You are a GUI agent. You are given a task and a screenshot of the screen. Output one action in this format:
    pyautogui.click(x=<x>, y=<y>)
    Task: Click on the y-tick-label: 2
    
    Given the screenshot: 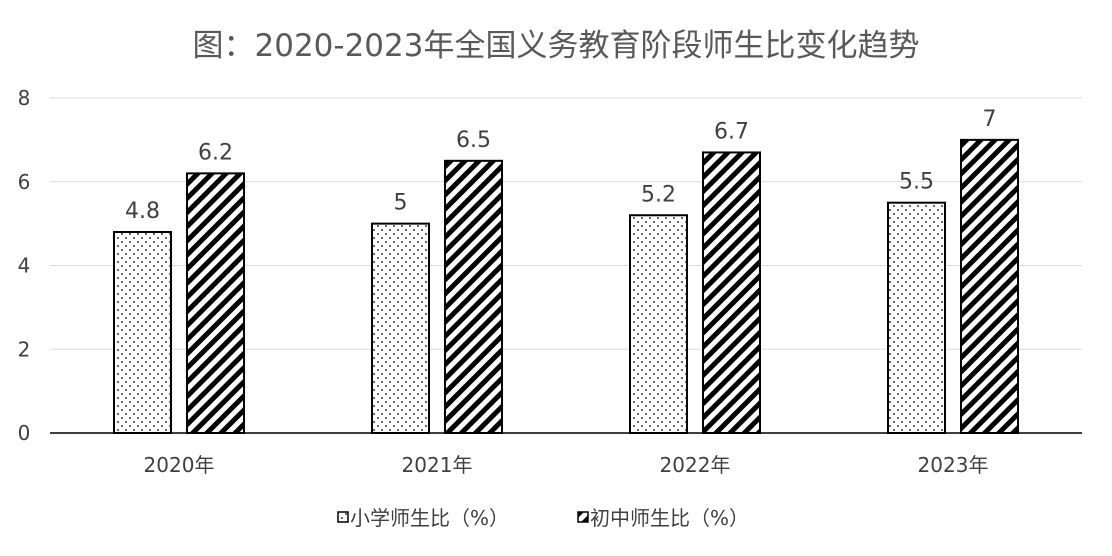 What is the action you would take?
    pyautogui.click(x=24, y=349)
    